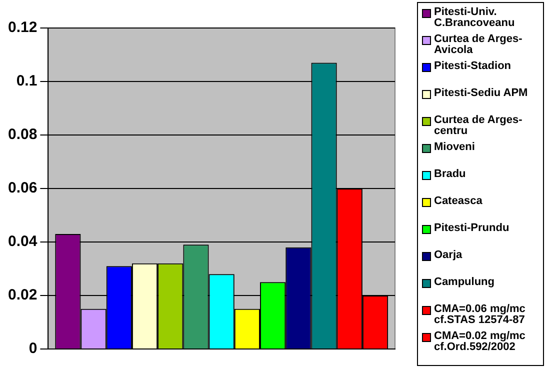 The width and height of the screenshot is (552, 384). Describe the element at coordinates (480, 341) in the screenshot. I see `legend-label: CMA=0.02 mg/mc cf.Ord.592/2002` at that location.